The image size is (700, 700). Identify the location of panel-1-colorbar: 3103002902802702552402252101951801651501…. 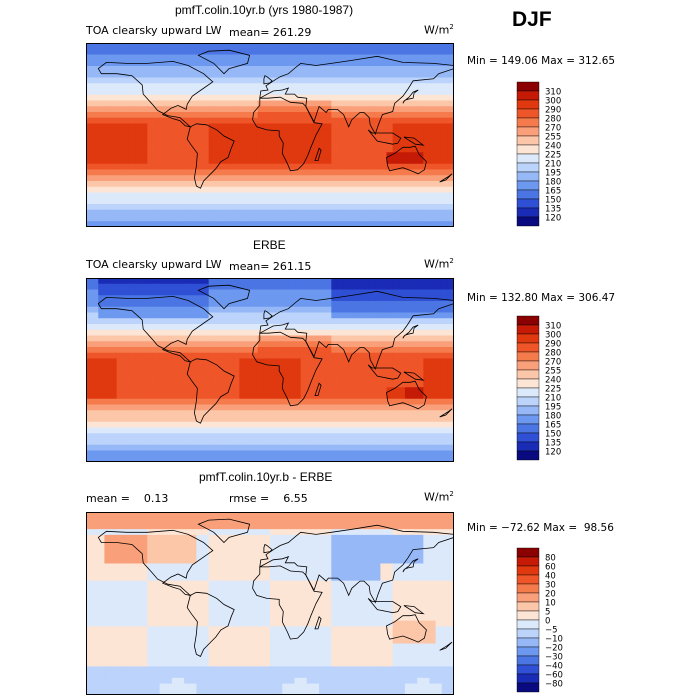
(538, 154).